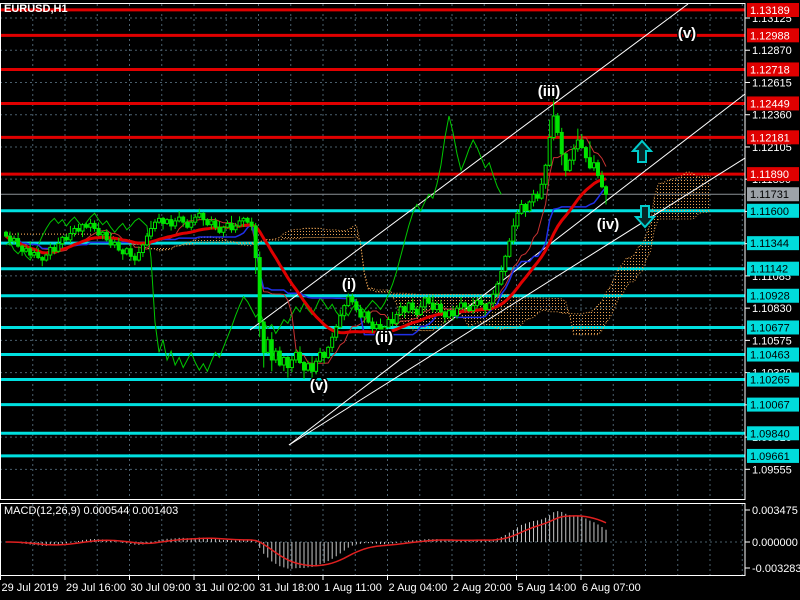 The image size is (800, 600). I want to click on time-tick-label: 30 Jul 09:00, so click(161, 588).